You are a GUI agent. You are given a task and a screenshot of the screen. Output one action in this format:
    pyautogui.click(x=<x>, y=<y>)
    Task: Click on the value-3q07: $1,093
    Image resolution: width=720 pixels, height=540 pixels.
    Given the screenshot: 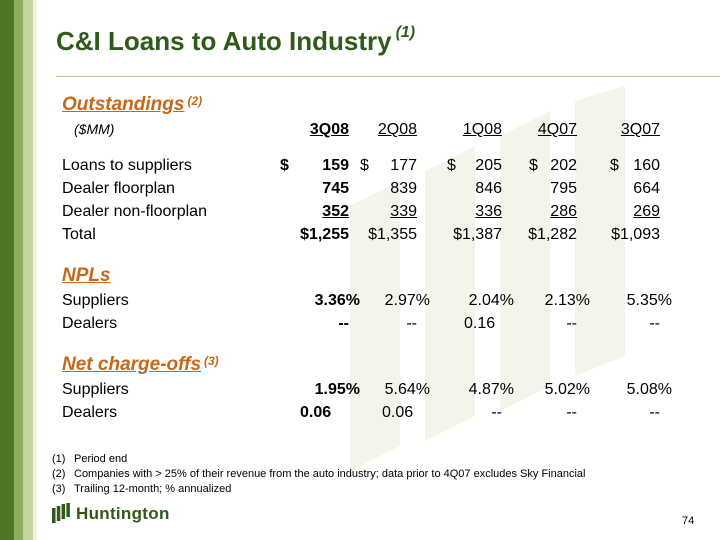 What is the action you would take?
    pyautogui.click(x=635, y=234)
    